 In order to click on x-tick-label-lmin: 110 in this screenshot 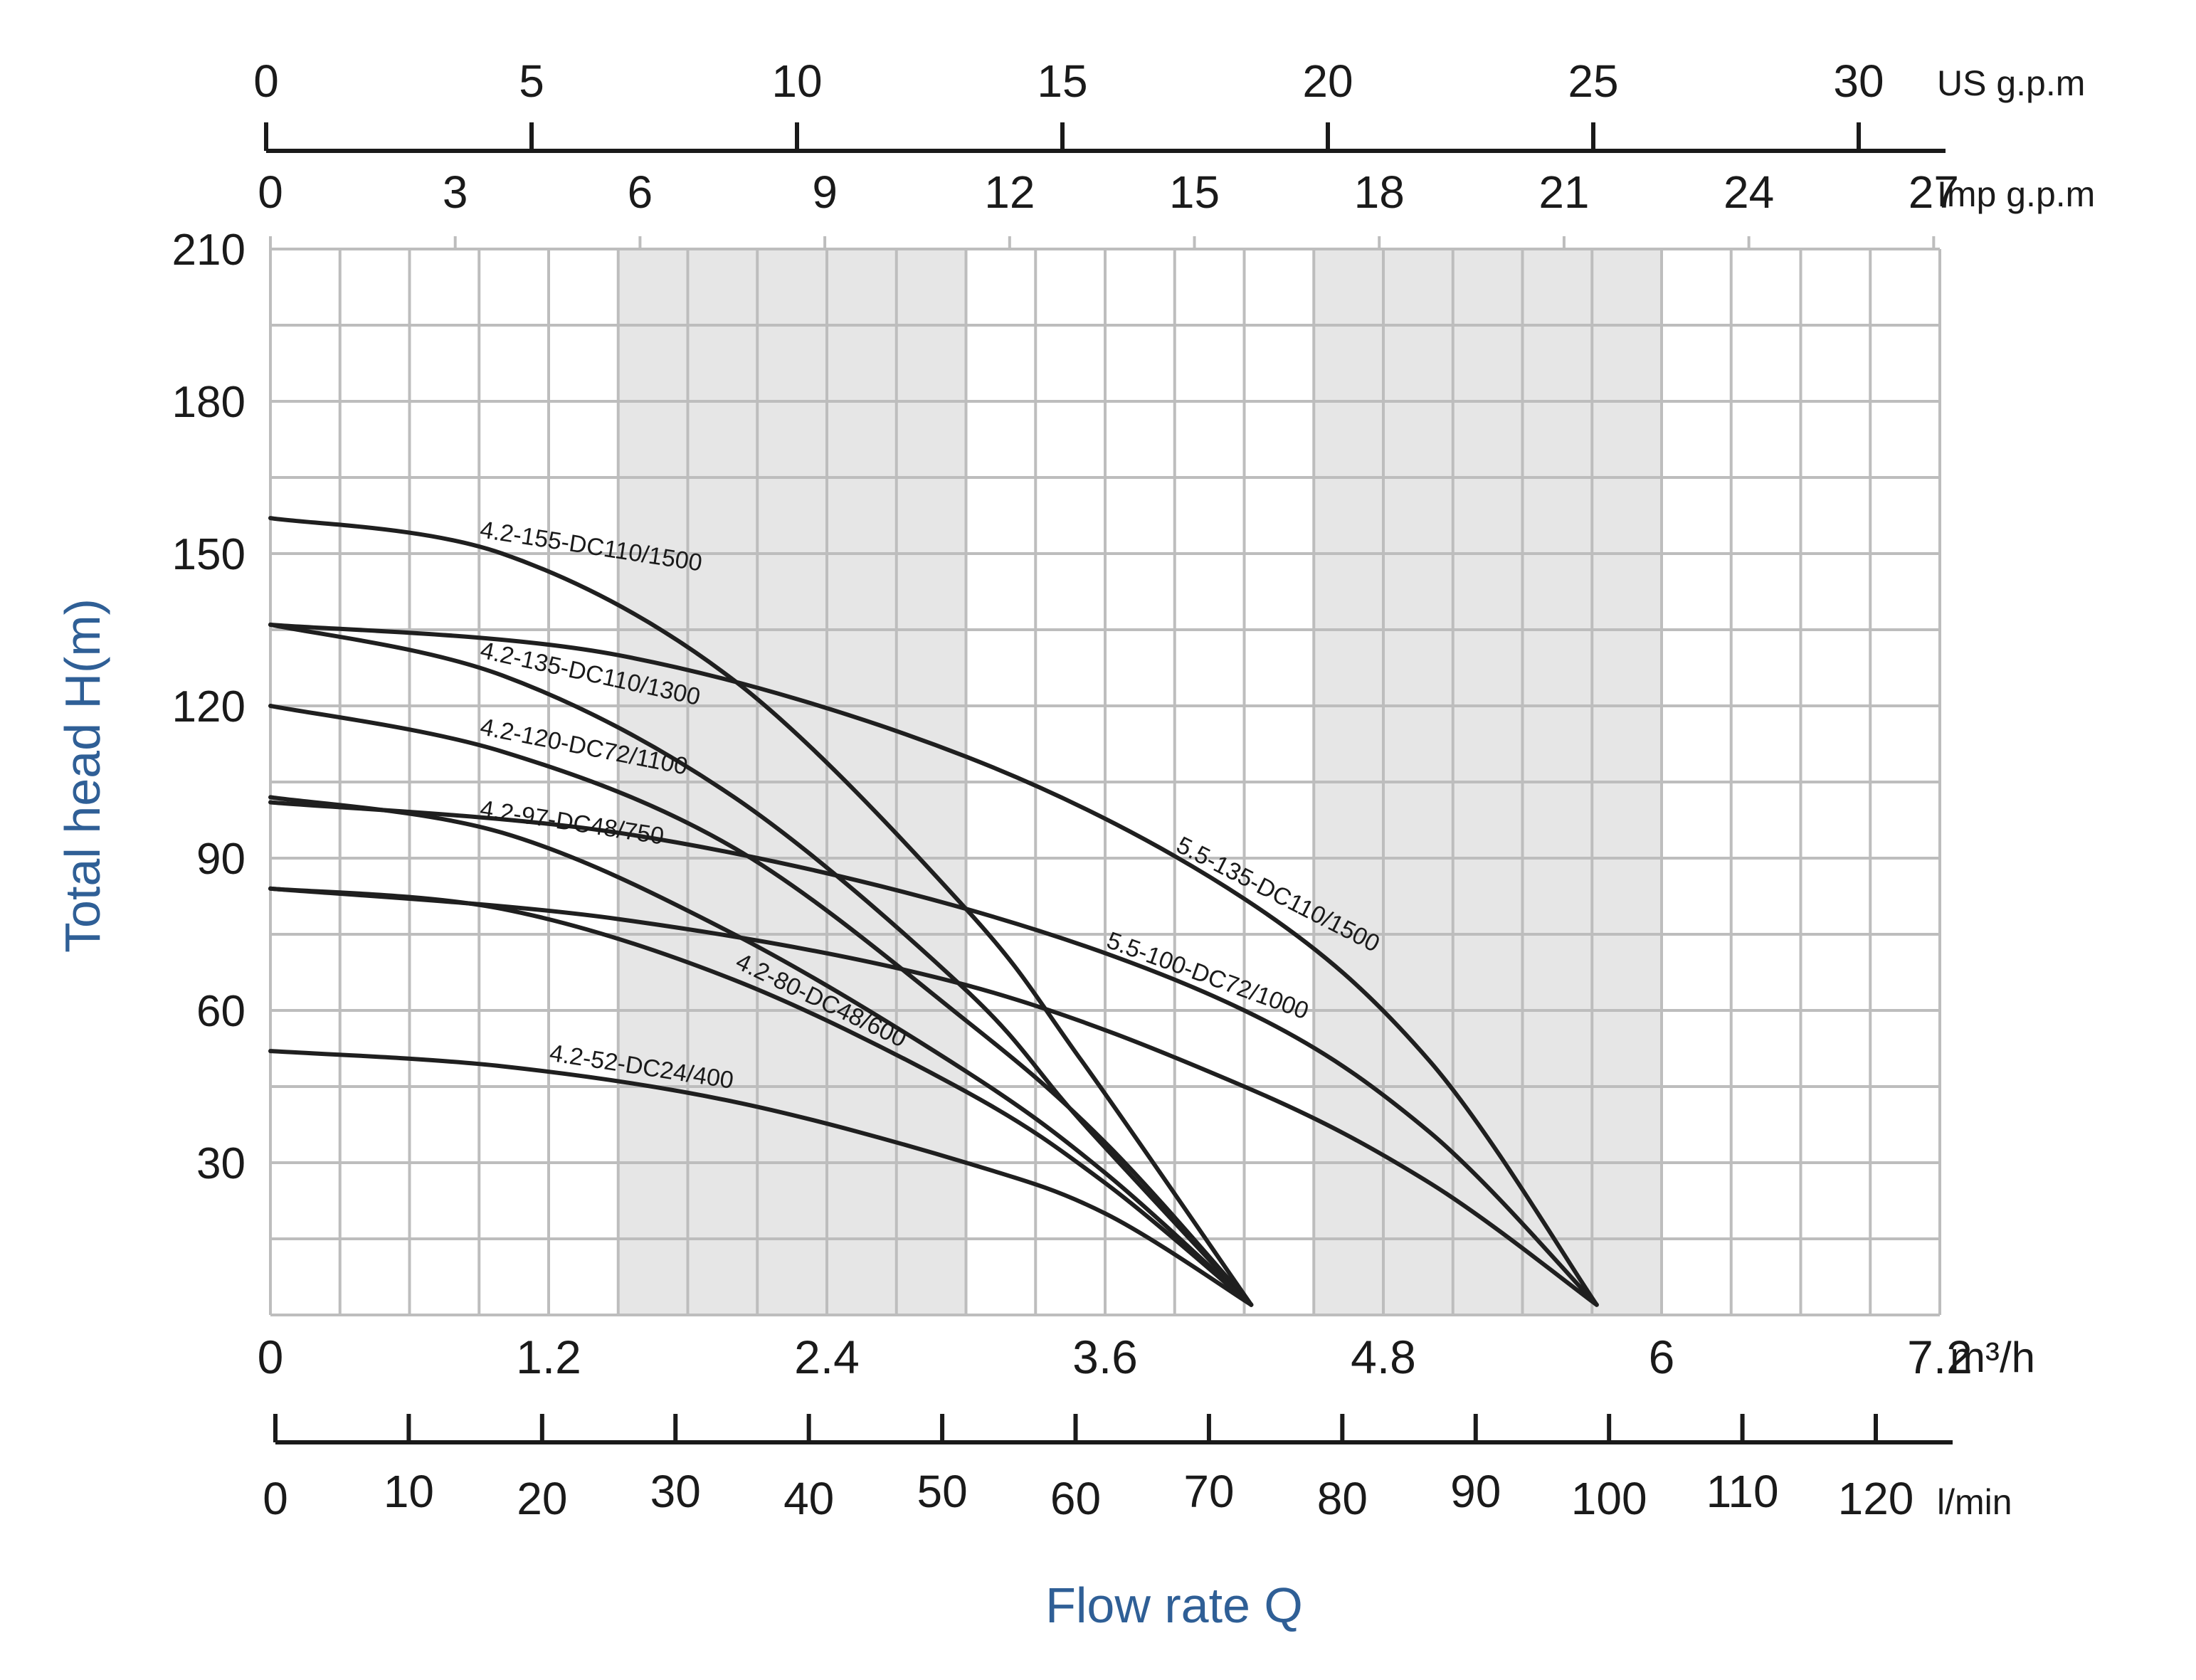, I will do `click(1742, 1491)`.